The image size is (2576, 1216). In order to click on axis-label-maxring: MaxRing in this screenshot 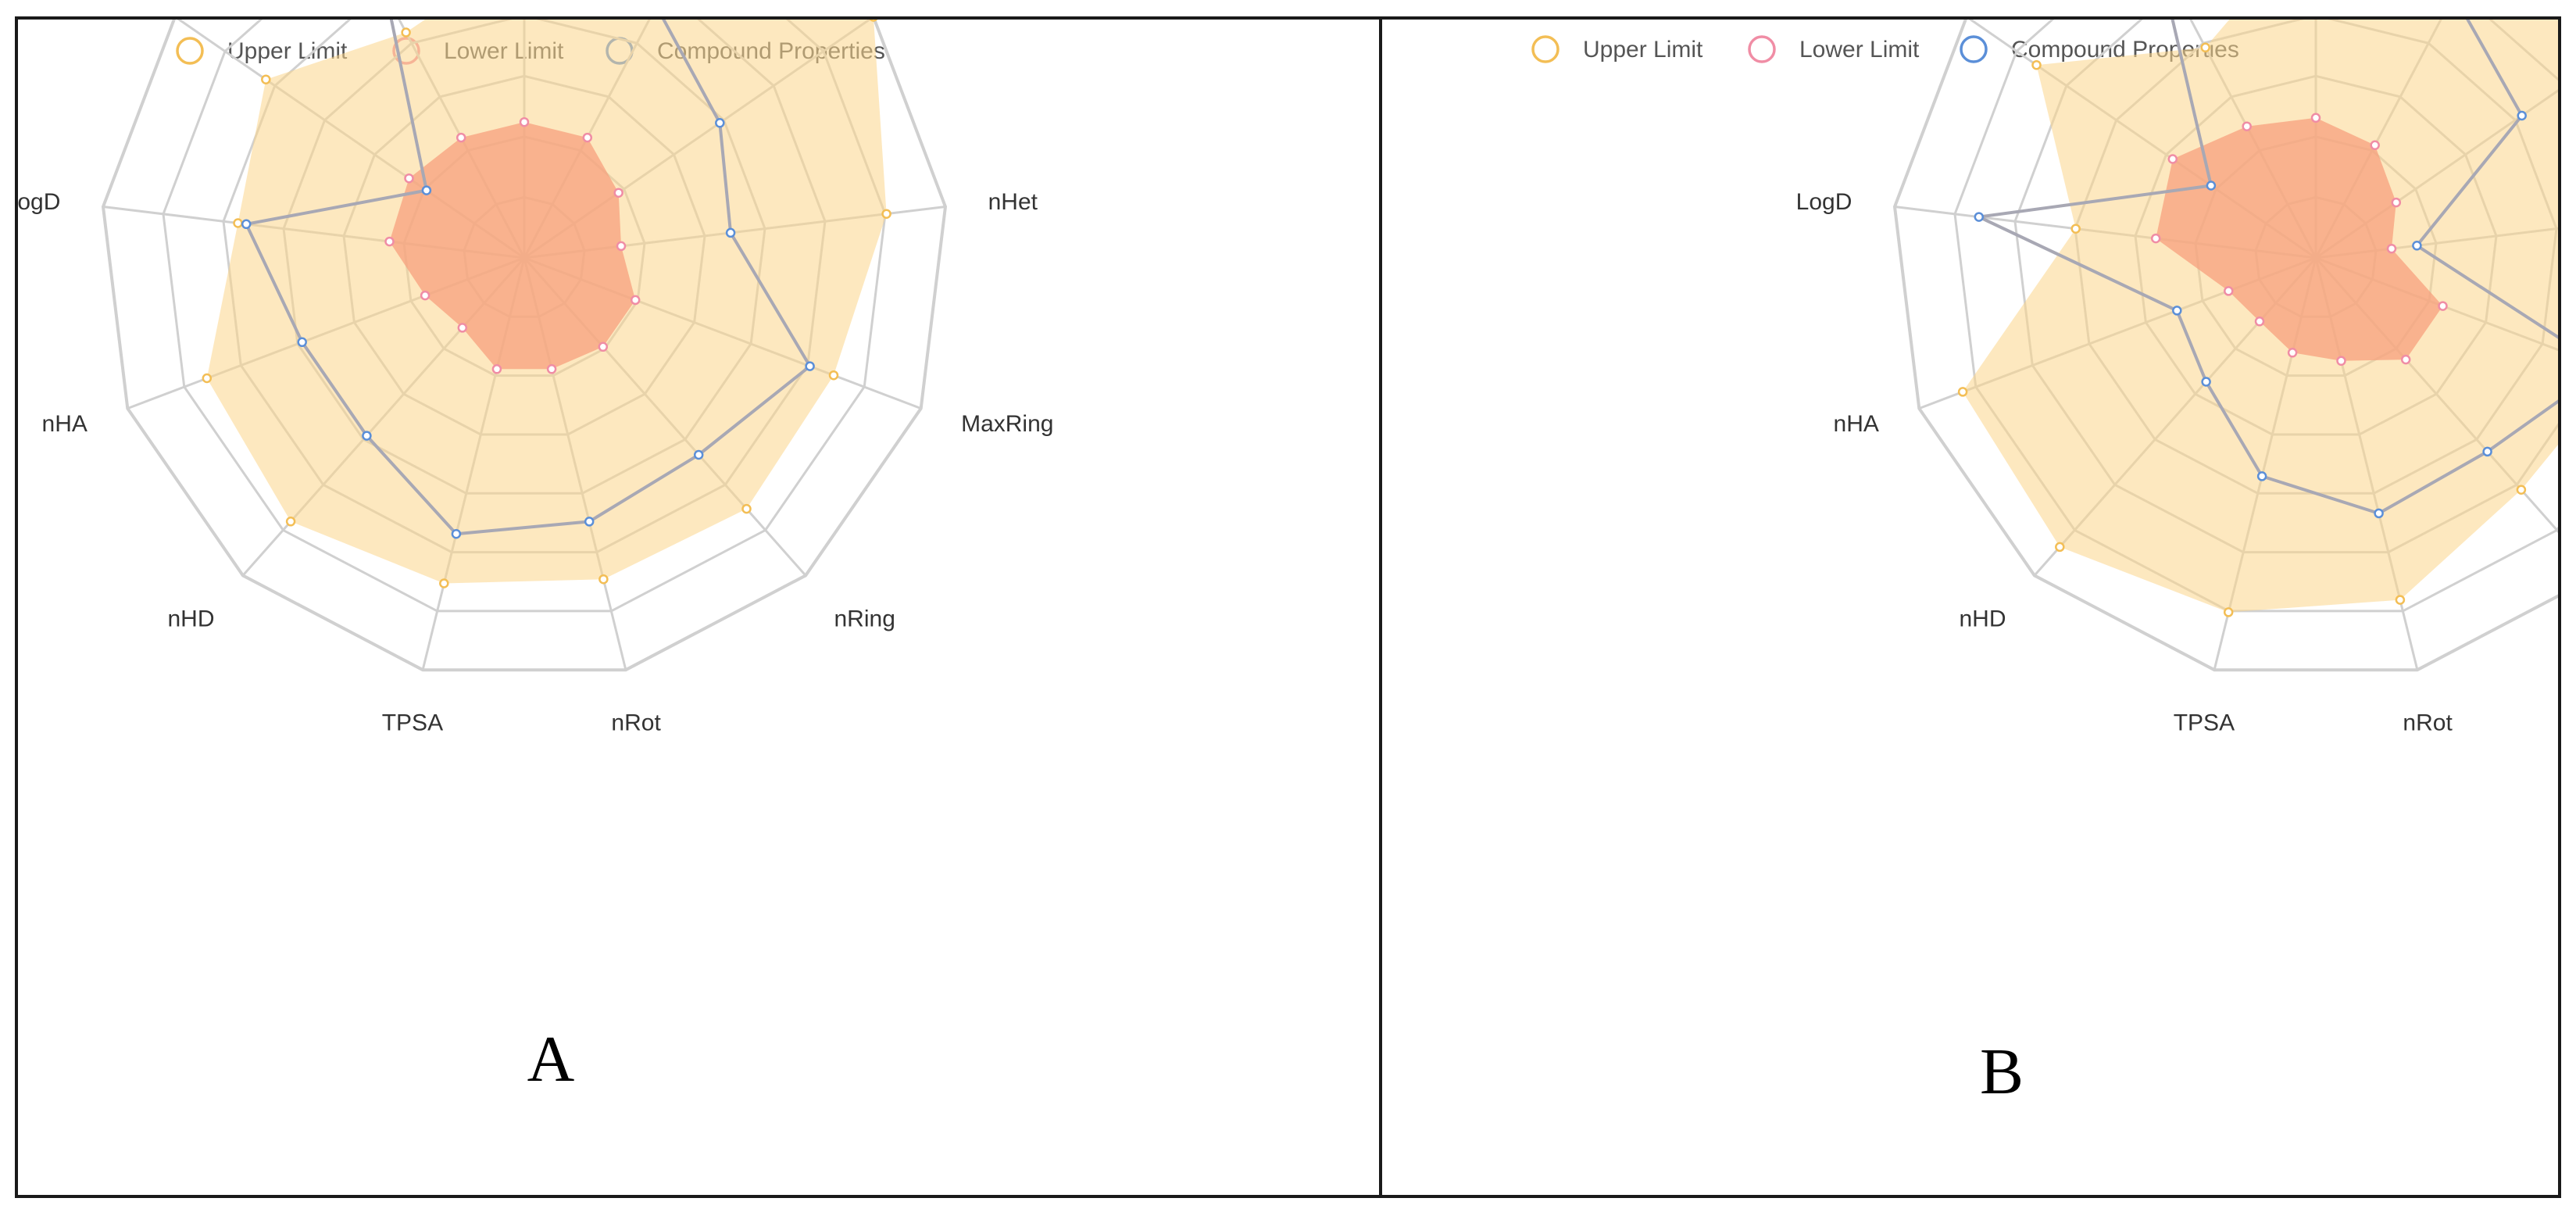, I will do `click(1007, 424)`.